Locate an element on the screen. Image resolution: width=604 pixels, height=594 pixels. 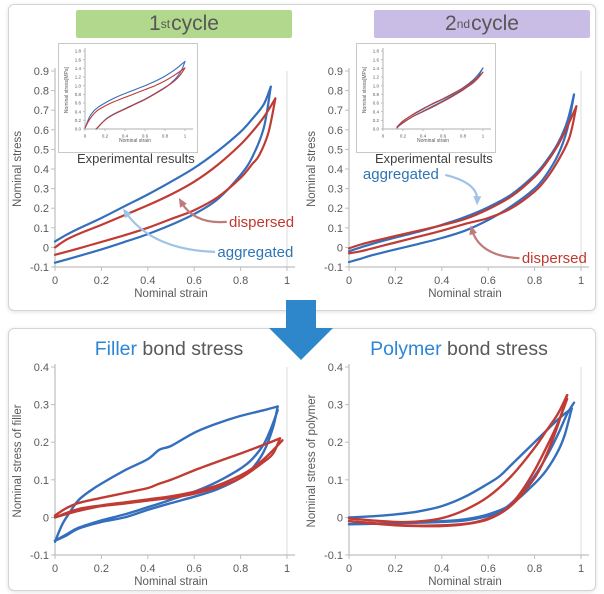
svg-text: 0.9 is located at coordinates (41, 72).